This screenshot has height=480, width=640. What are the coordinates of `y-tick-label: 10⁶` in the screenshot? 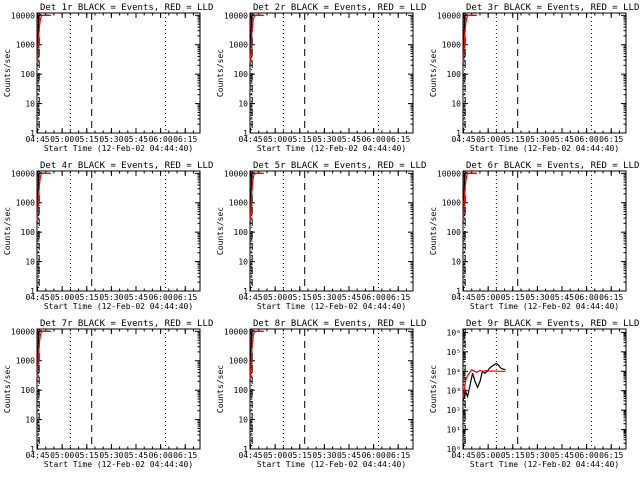 It's located at (454, 332).